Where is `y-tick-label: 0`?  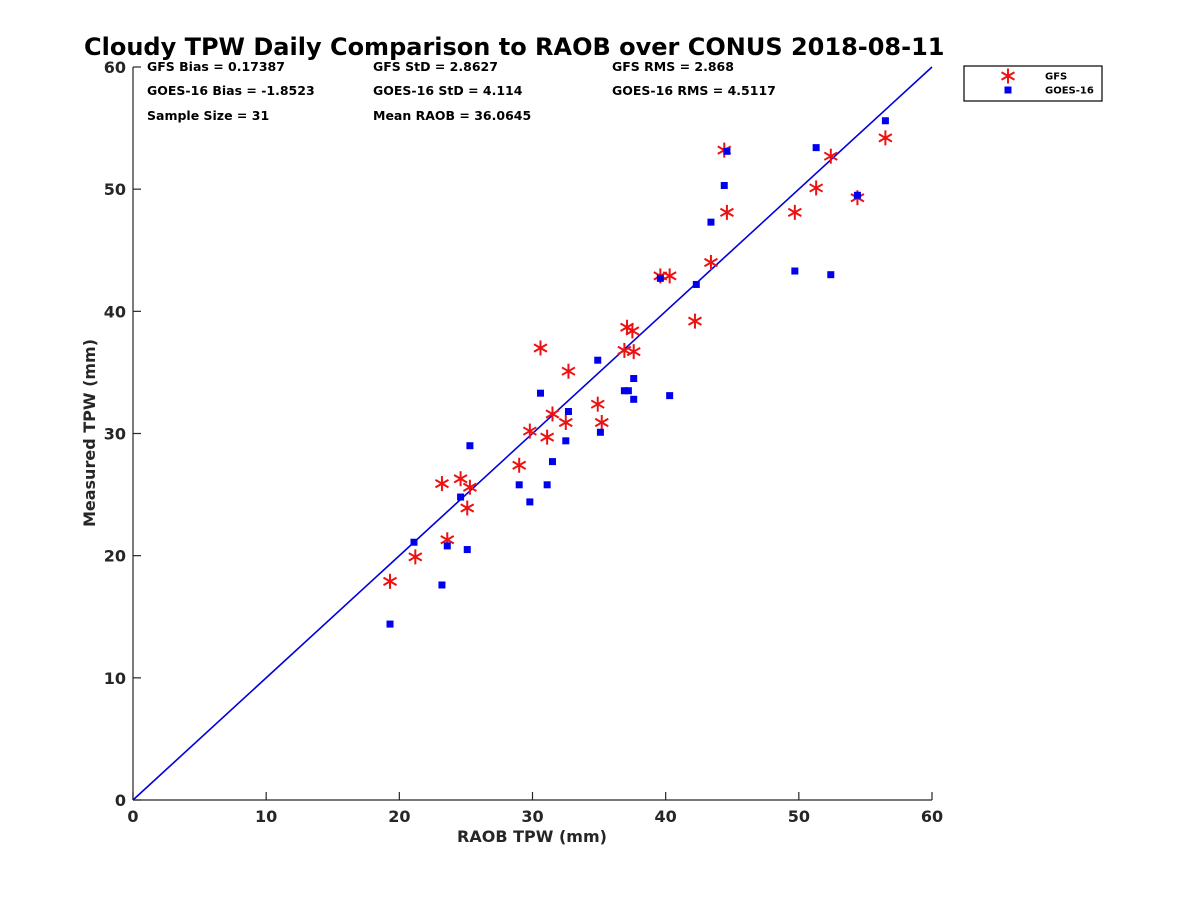
y-tick-label: 0 is located at coordinates (120, 800).